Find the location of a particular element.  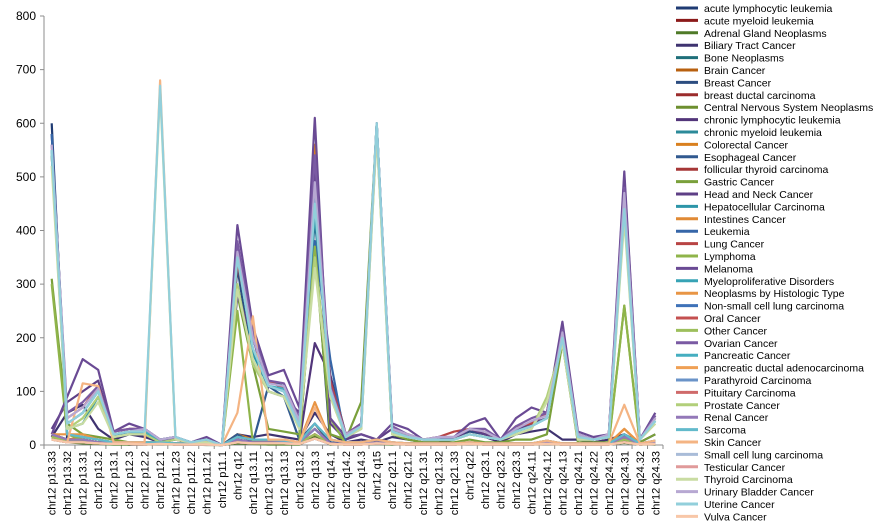

x-tick-label: chr12 q24.11 is located at coordinates (532, 482).